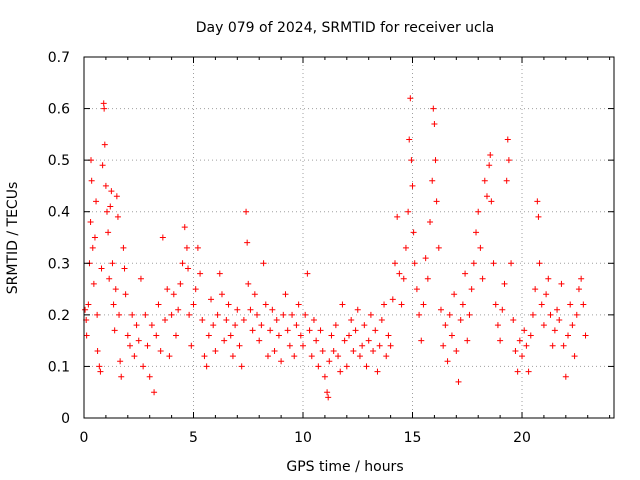 The image size is (640, 480). I want to click on y-tick-label: 0.7, so click(59, 58).